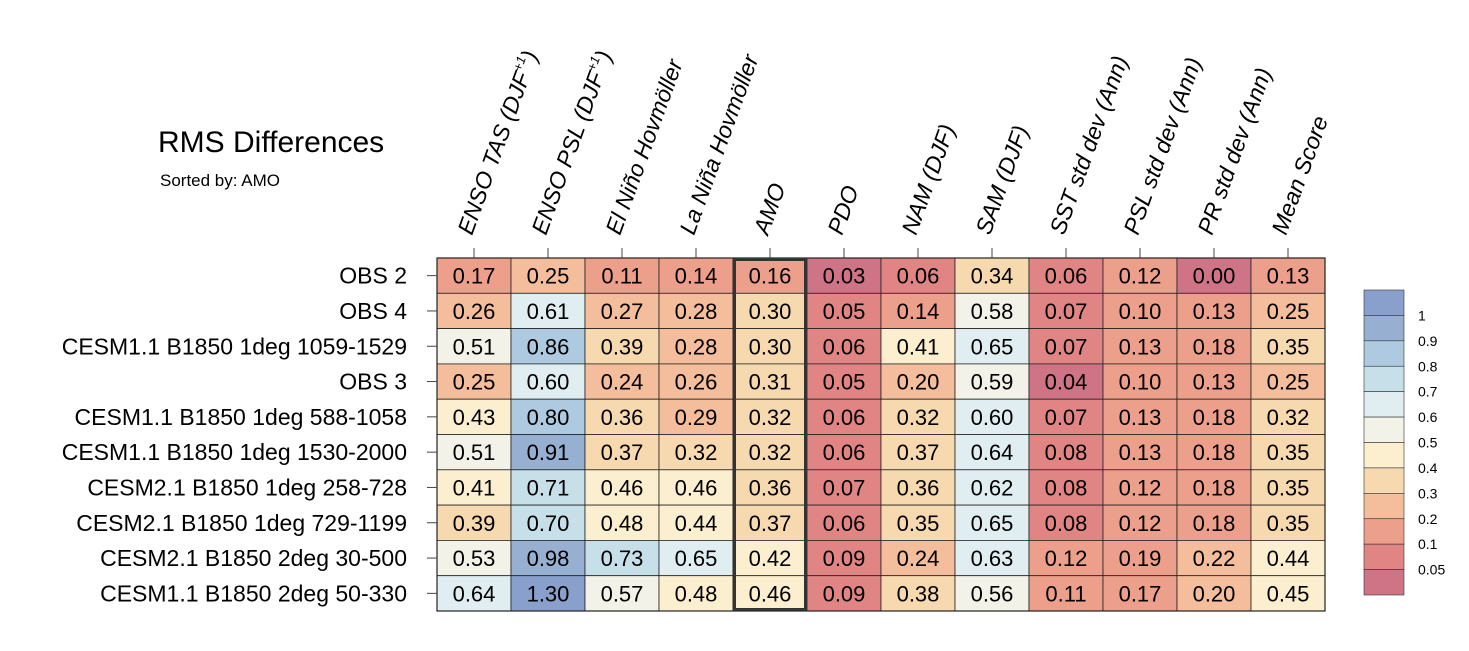 The width and height of the screenshot is (1469, 651). What do you see at coordinates (1001, 180) in the screenshot?
I see `column-label: SAM (DJF)` at bounding box center [1001, 180].